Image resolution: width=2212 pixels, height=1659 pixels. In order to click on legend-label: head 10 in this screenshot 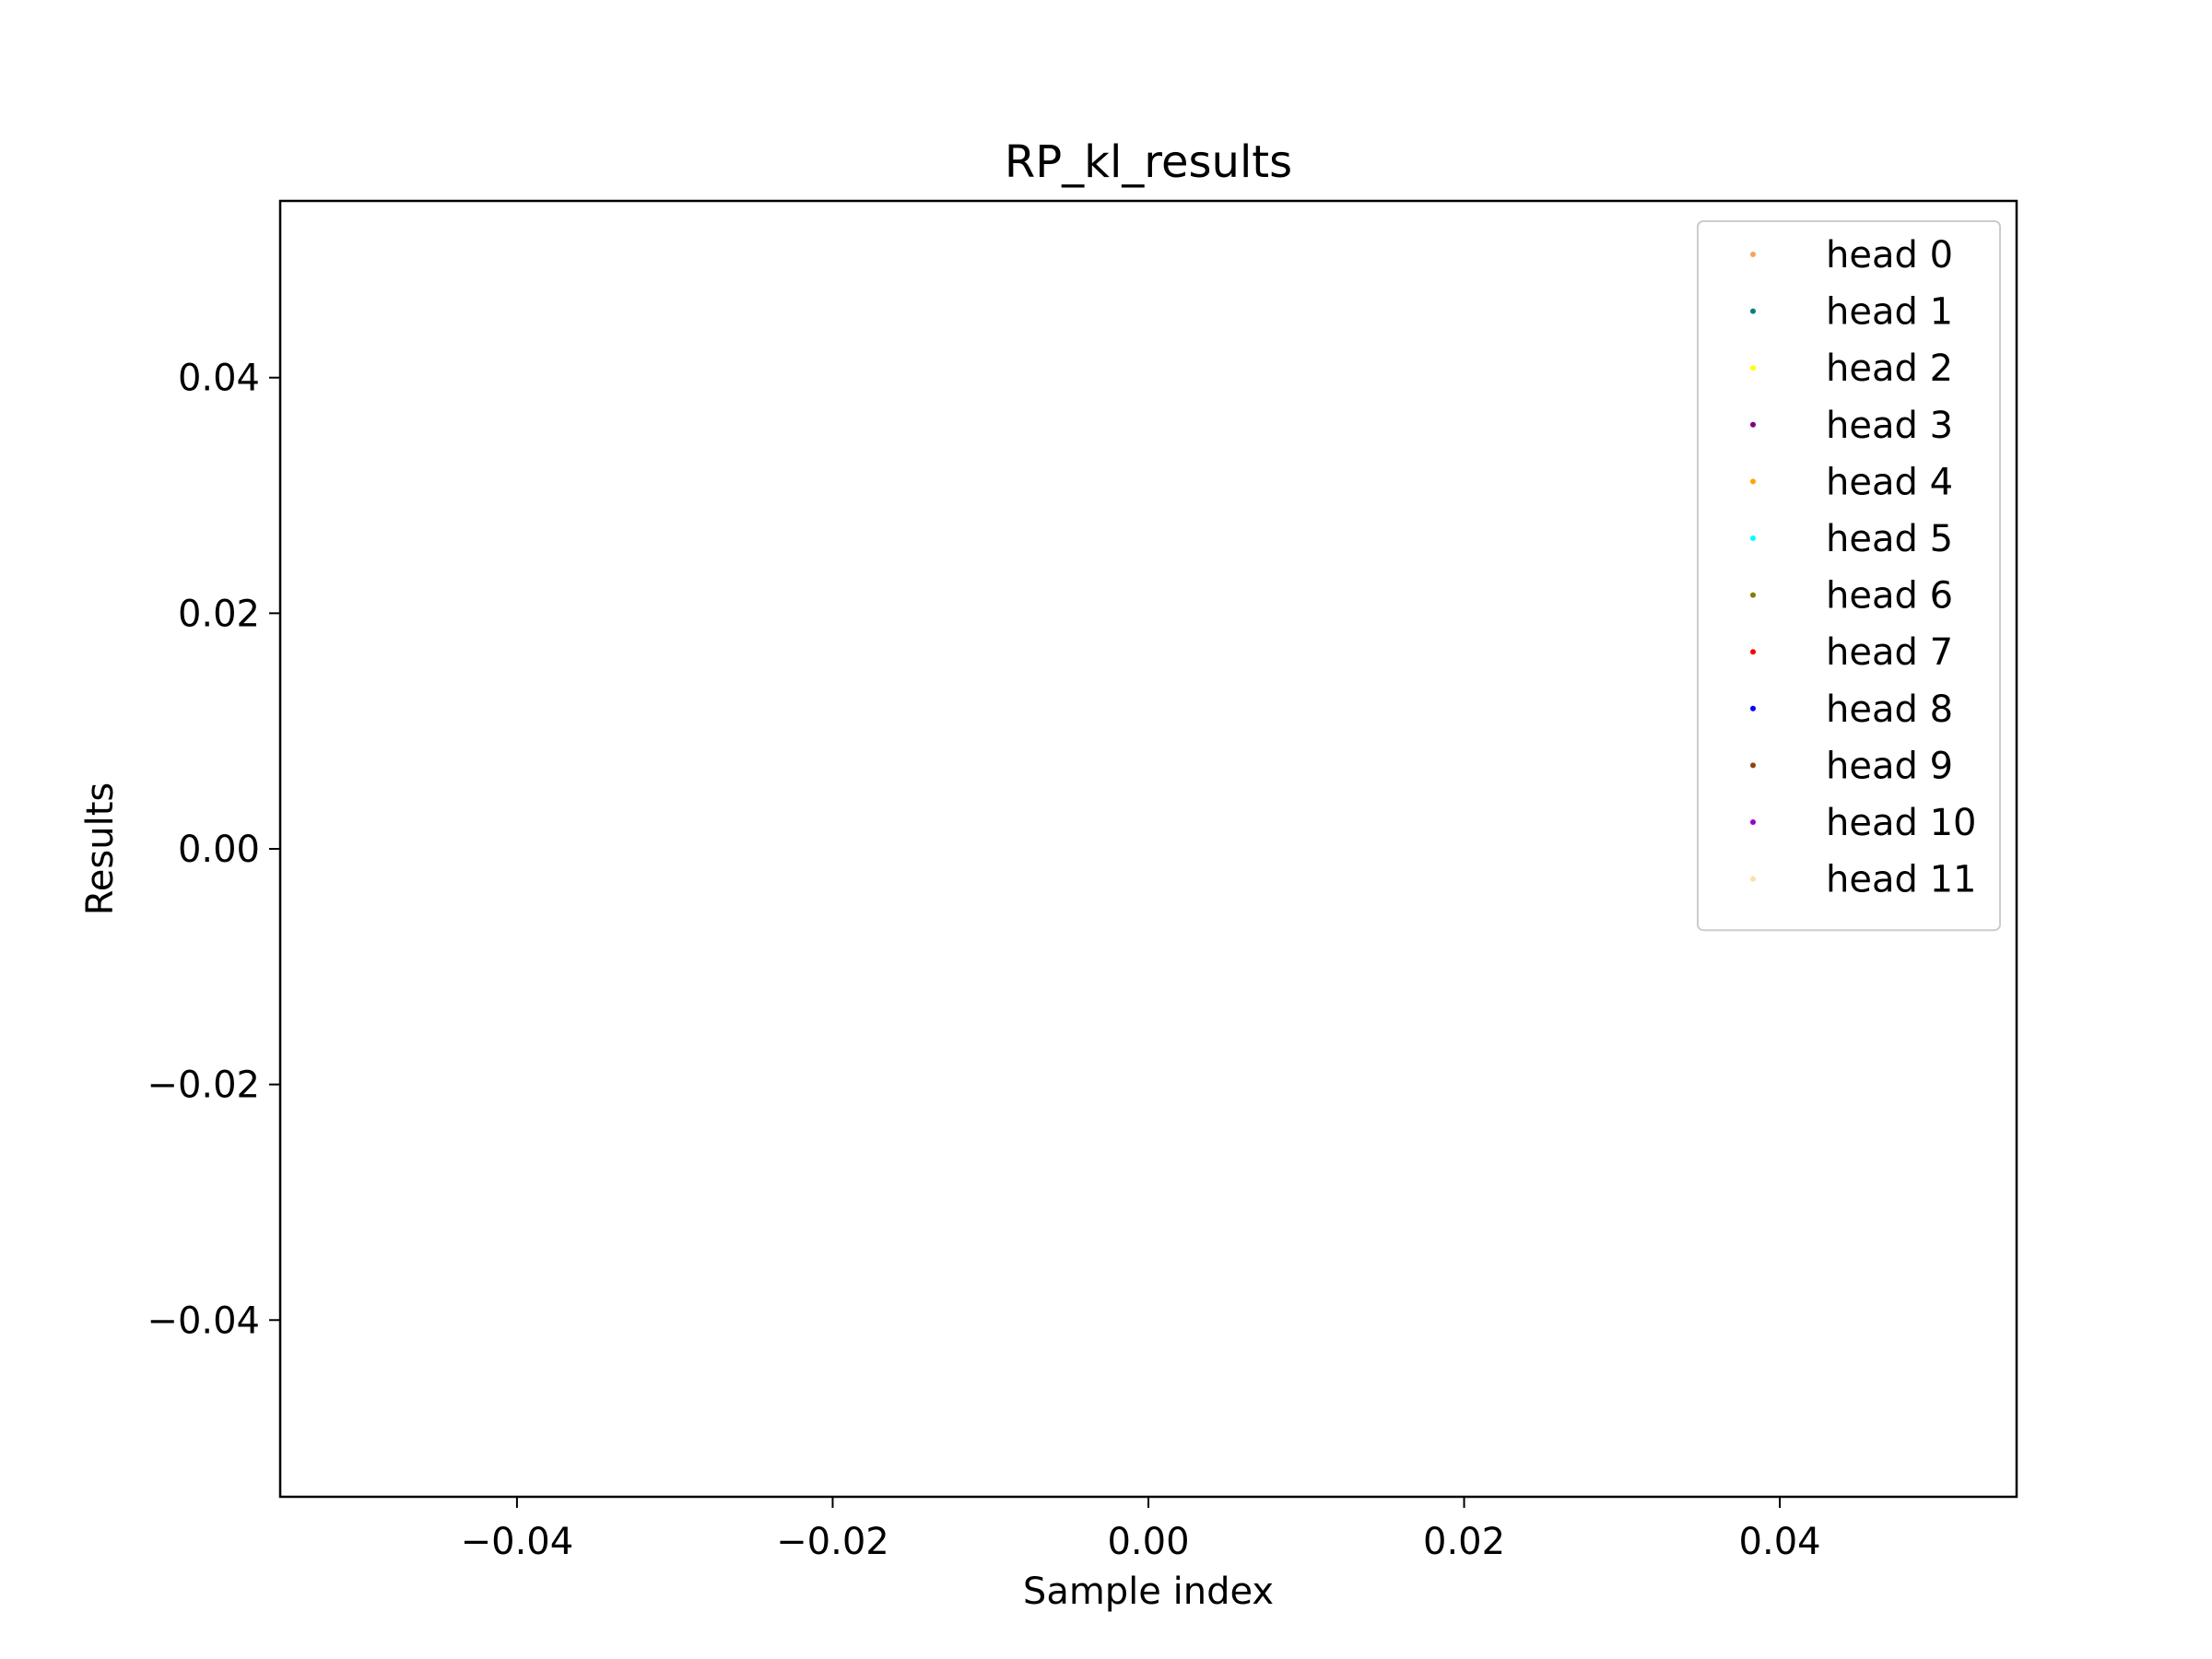, I will do `click(1901, 823)`.